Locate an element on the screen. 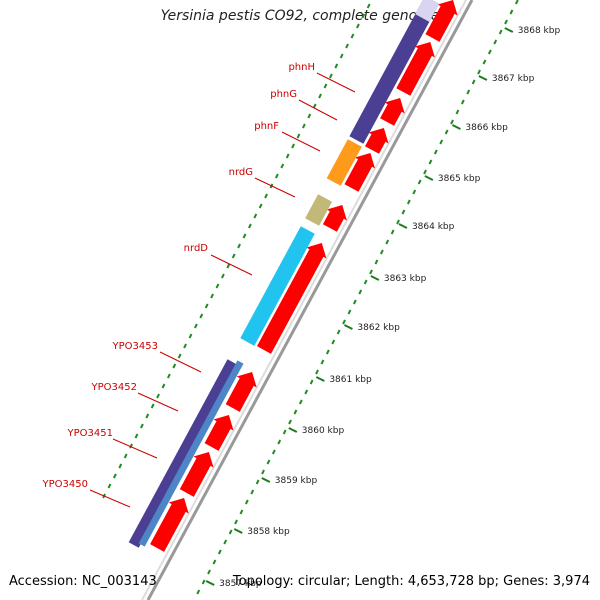 The image size is (600, 600). scale-label: 3860 kbp is located at coordinates (323, 431).